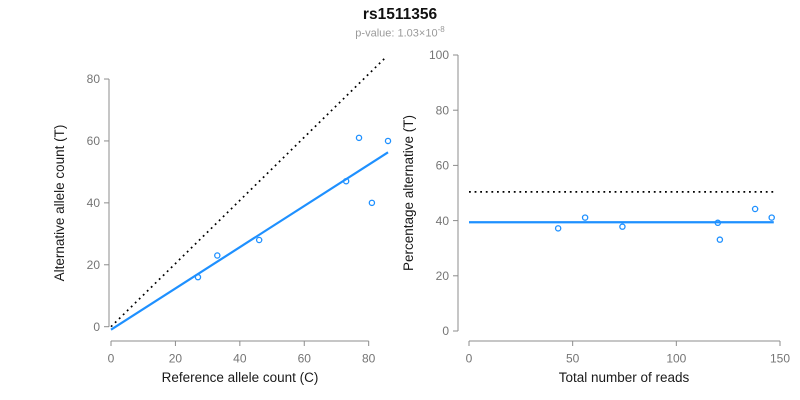 This screenshot has height=400, width=800. Describe the element at coordinates (59, 203) in the screenshot. I see `y-axis-title: Alternative allele count (T)` at that location.